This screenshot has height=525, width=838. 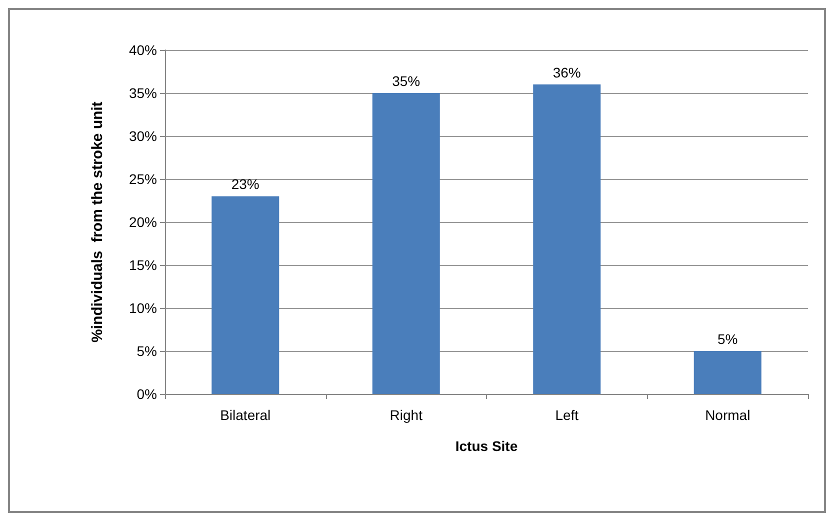 What do you see at coordinates (142, 265) in the screenshot?
I see `y-tick-label: 15%` at bounding box center [142, 265].